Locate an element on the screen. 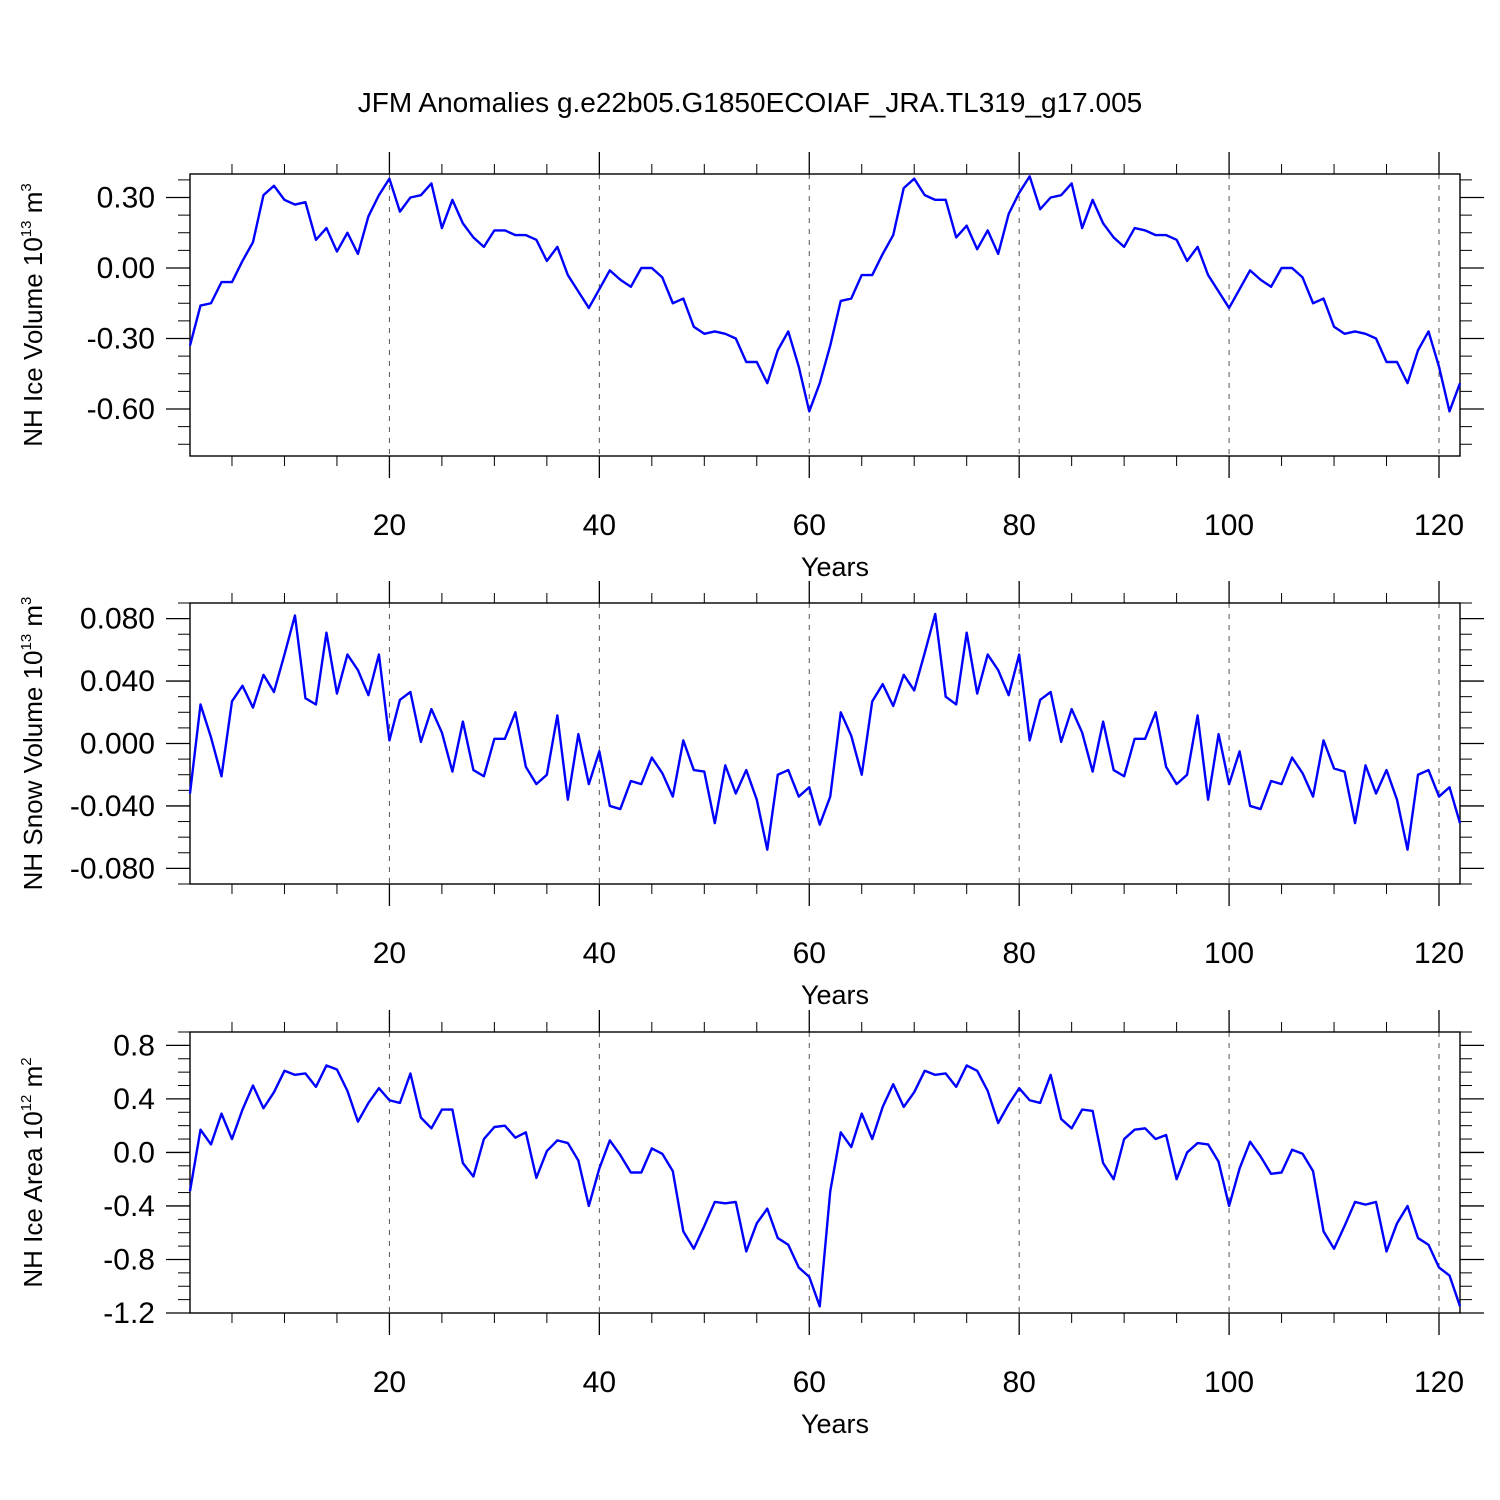 This screenshot has width=1500, height=1500. y-tick-label: 0.30 is located at coordinates (126, 198).